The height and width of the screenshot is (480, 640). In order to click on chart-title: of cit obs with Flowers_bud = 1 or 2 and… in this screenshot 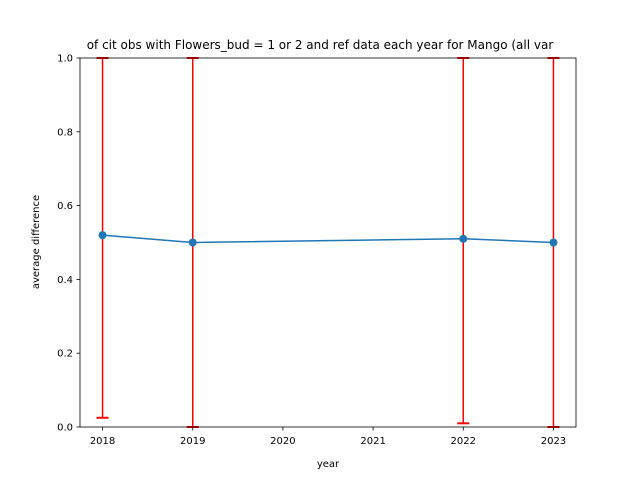, I will do `click(320, 45)`.